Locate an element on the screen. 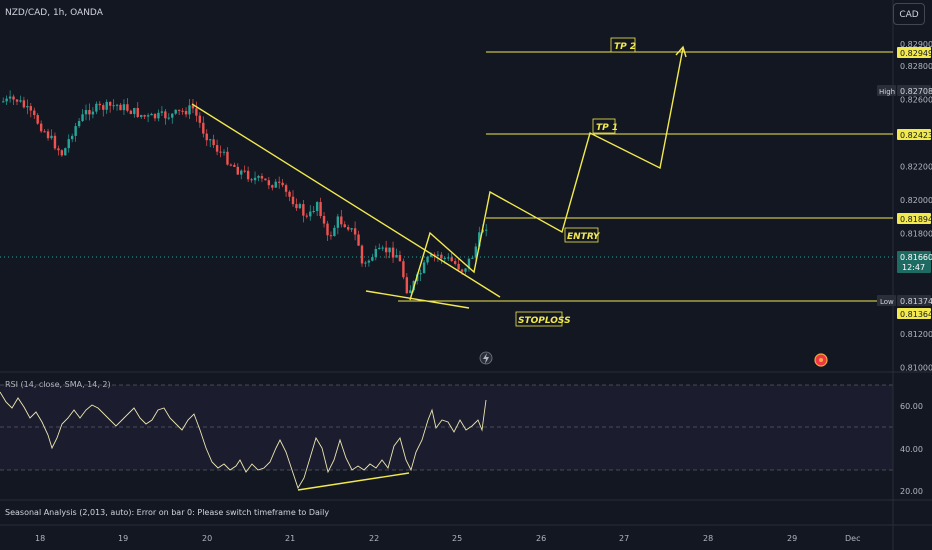 Image resolution: width=932 pixels, height=550 pixels. lower-trendline is located at coordinates (417, 299).